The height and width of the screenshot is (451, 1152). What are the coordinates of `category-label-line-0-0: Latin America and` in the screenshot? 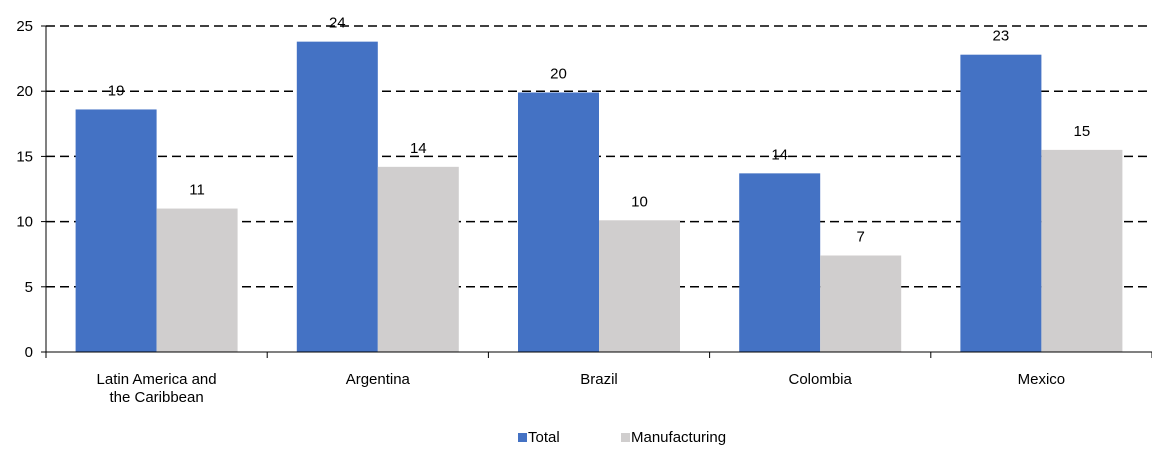 It's located at (157, 379).